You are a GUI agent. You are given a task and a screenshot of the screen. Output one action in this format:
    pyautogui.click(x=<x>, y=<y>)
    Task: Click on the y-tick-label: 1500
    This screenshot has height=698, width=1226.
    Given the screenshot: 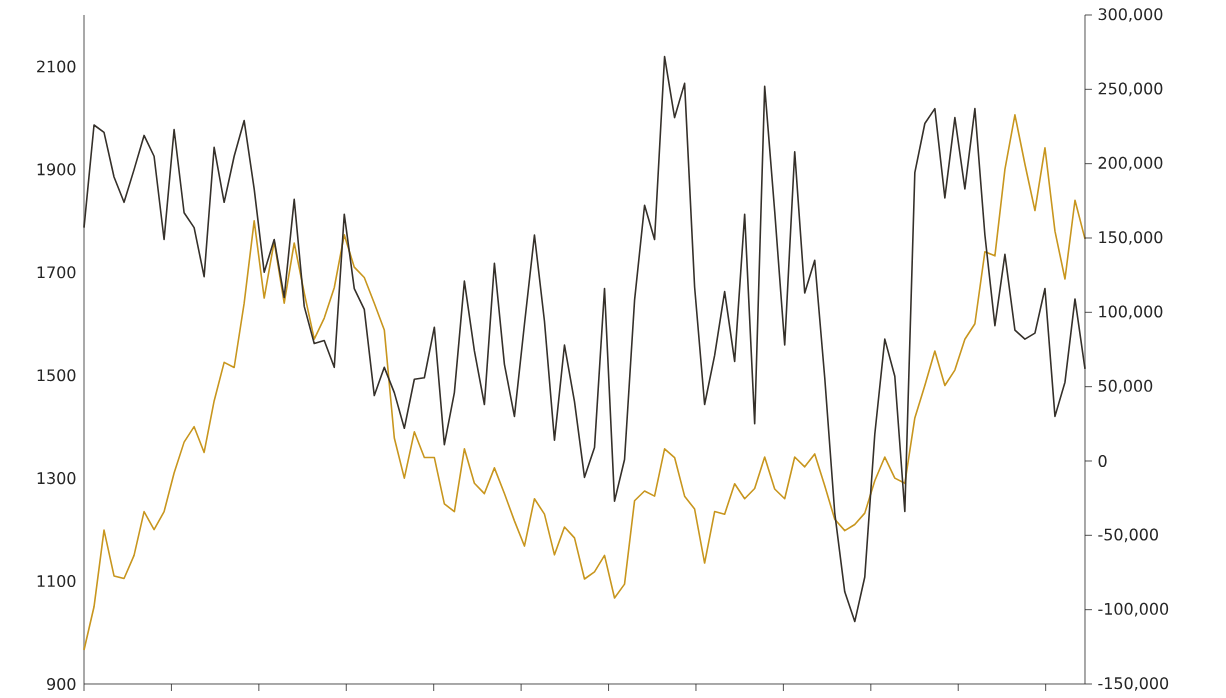 What is the action you would take?
    pyautogui.click(x=56, y=375)
    